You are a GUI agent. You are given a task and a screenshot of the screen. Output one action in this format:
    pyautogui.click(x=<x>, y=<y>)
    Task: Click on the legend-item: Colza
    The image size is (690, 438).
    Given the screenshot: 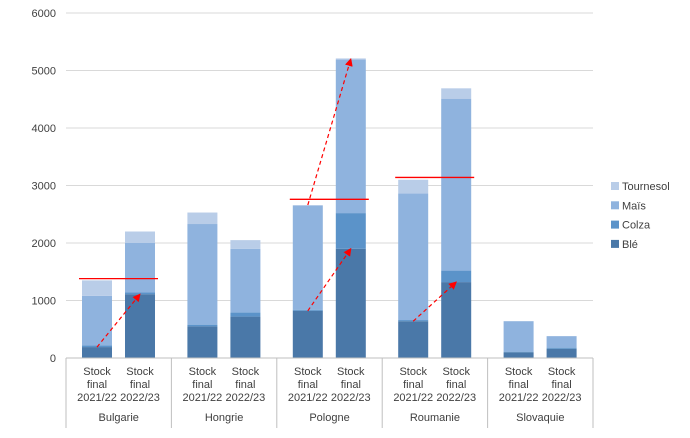 What is the action you would take?
    pyautogui.click(x=631, y=226)
    